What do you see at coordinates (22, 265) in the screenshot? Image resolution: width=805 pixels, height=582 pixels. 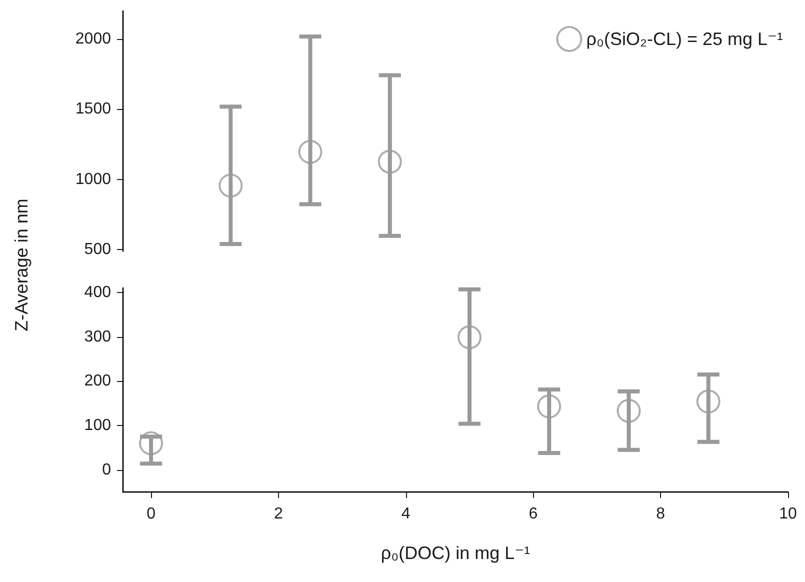 I see `y-axis-title: Z-Average in nm` at bounding box center [22, 265].